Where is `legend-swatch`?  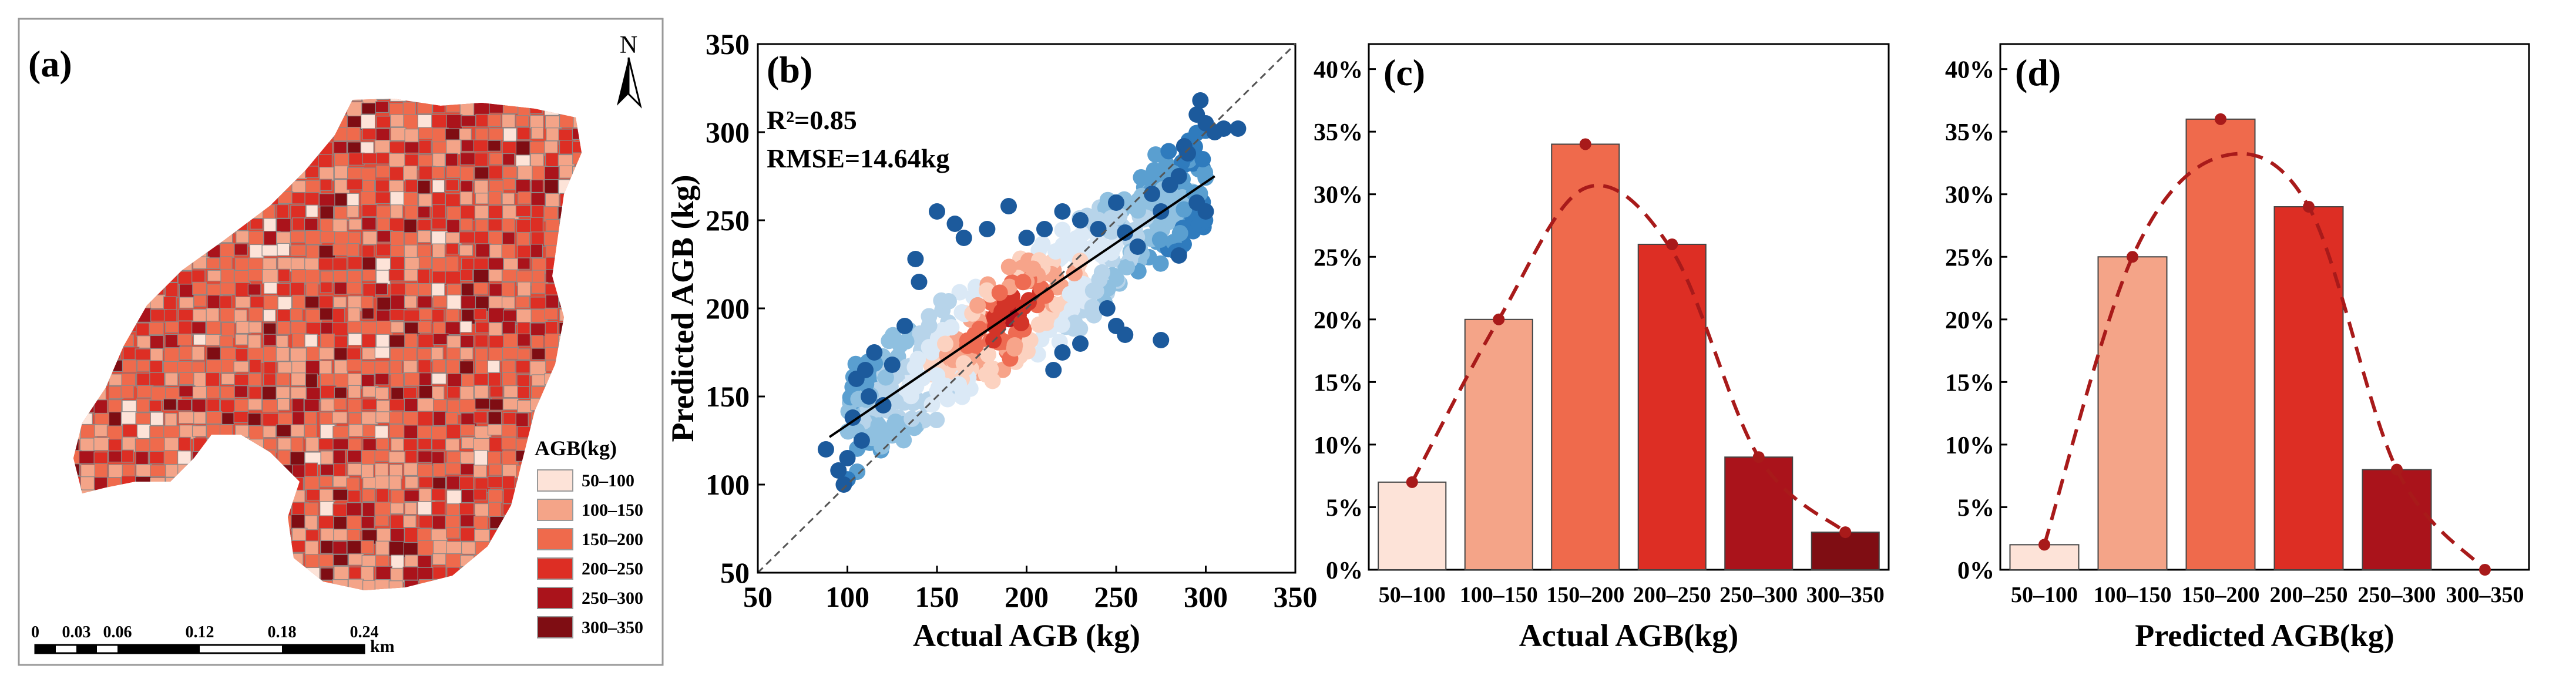
legend-swatch is located at coordinates (555, 598).